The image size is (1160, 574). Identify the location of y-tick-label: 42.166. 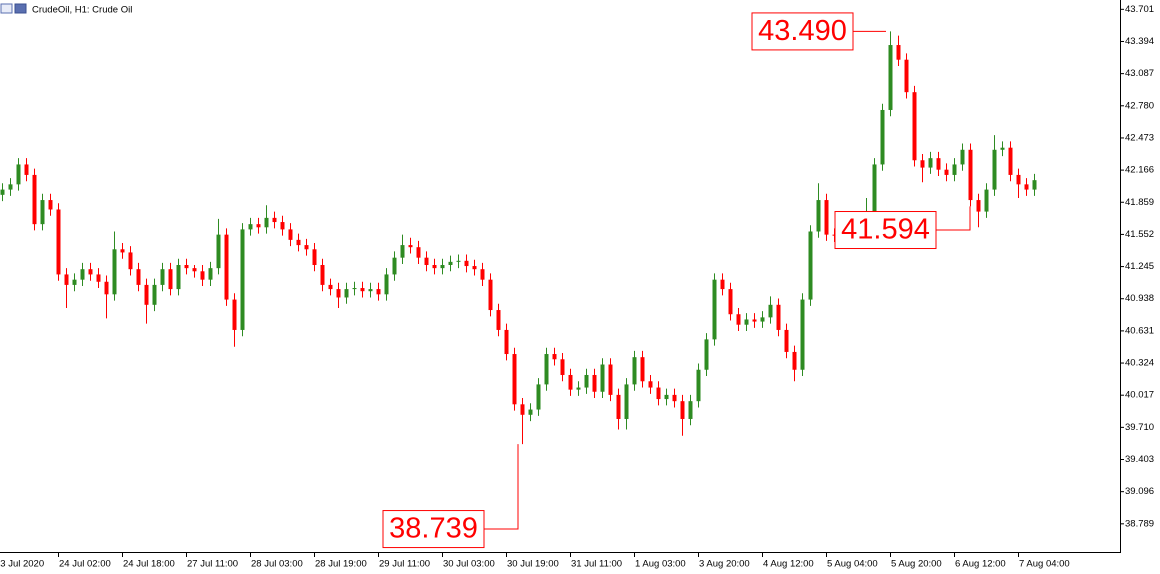
(1139, 170).